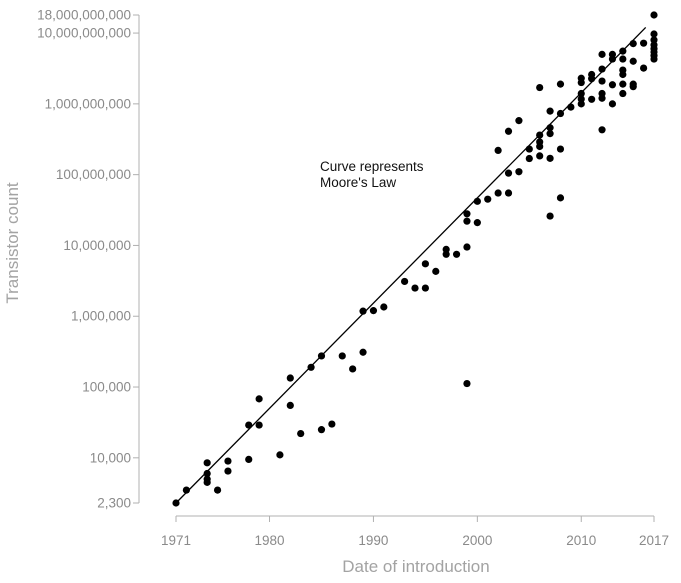  I want to click on y-tick-label: 18,000,000,000, so click(84, 15).